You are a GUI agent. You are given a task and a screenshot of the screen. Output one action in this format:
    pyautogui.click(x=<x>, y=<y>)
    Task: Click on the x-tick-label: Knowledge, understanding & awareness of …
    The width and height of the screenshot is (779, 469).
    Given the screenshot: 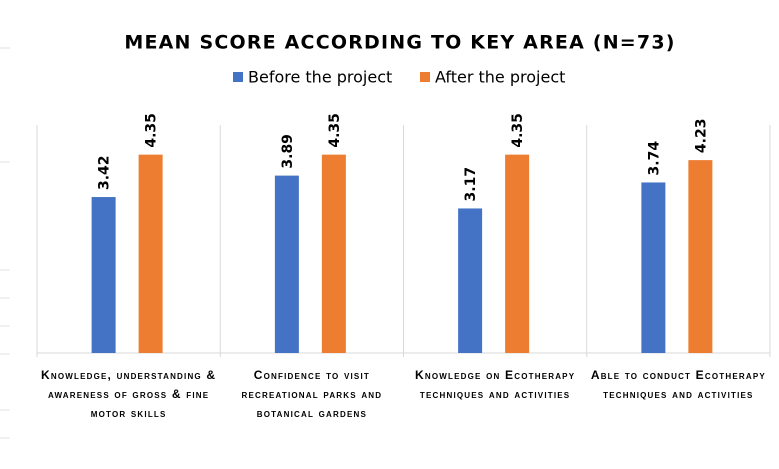 What is the action you would take?
    pyautogui.click(x=128, y=394)
    